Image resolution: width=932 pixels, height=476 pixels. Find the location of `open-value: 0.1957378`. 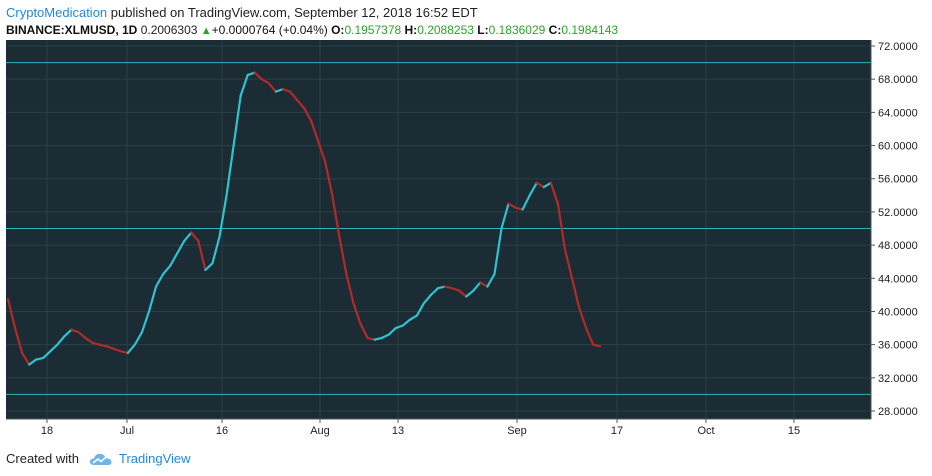

open-value: 0.1957378 is located at coordinates (373, 30).